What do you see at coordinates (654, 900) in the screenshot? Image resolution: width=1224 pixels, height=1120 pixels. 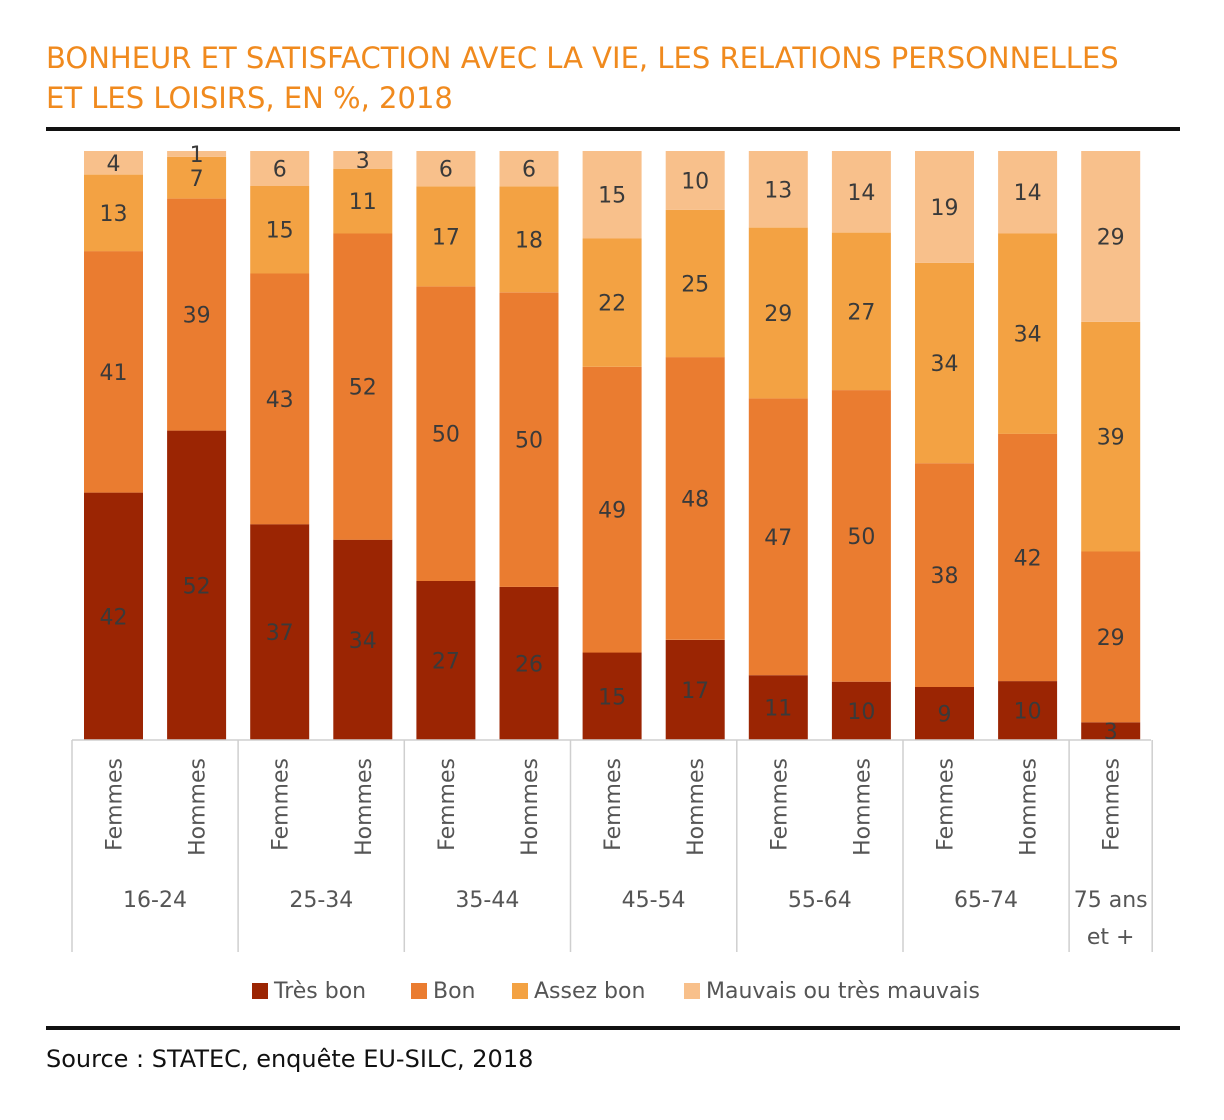 I see `group-label: 45-54` at bounding box center [654, 900].